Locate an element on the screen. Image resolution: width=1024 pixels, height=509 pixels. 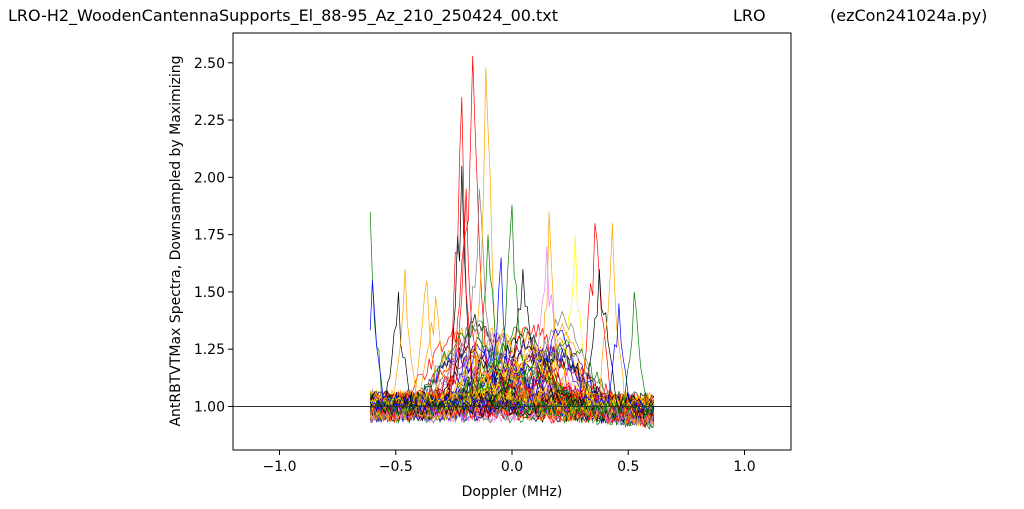
x-tick-label: 1.0 is located at coordinates (744, 467).